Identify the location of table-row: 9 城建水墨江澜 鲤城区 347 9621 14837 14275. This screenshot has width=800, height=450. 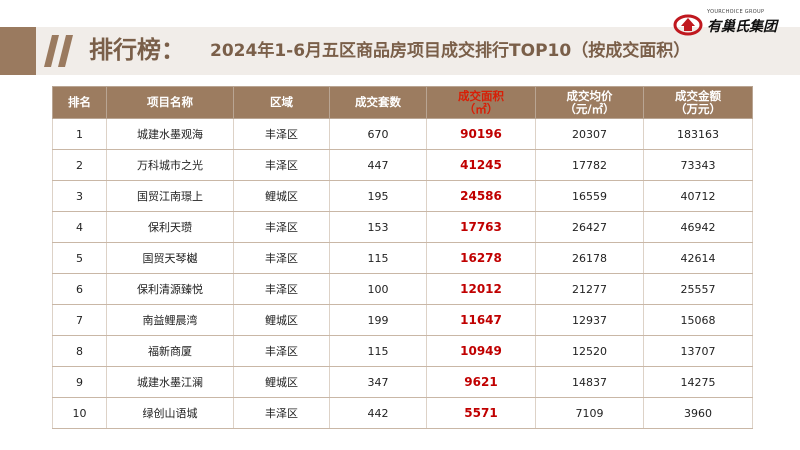
(402, 382).